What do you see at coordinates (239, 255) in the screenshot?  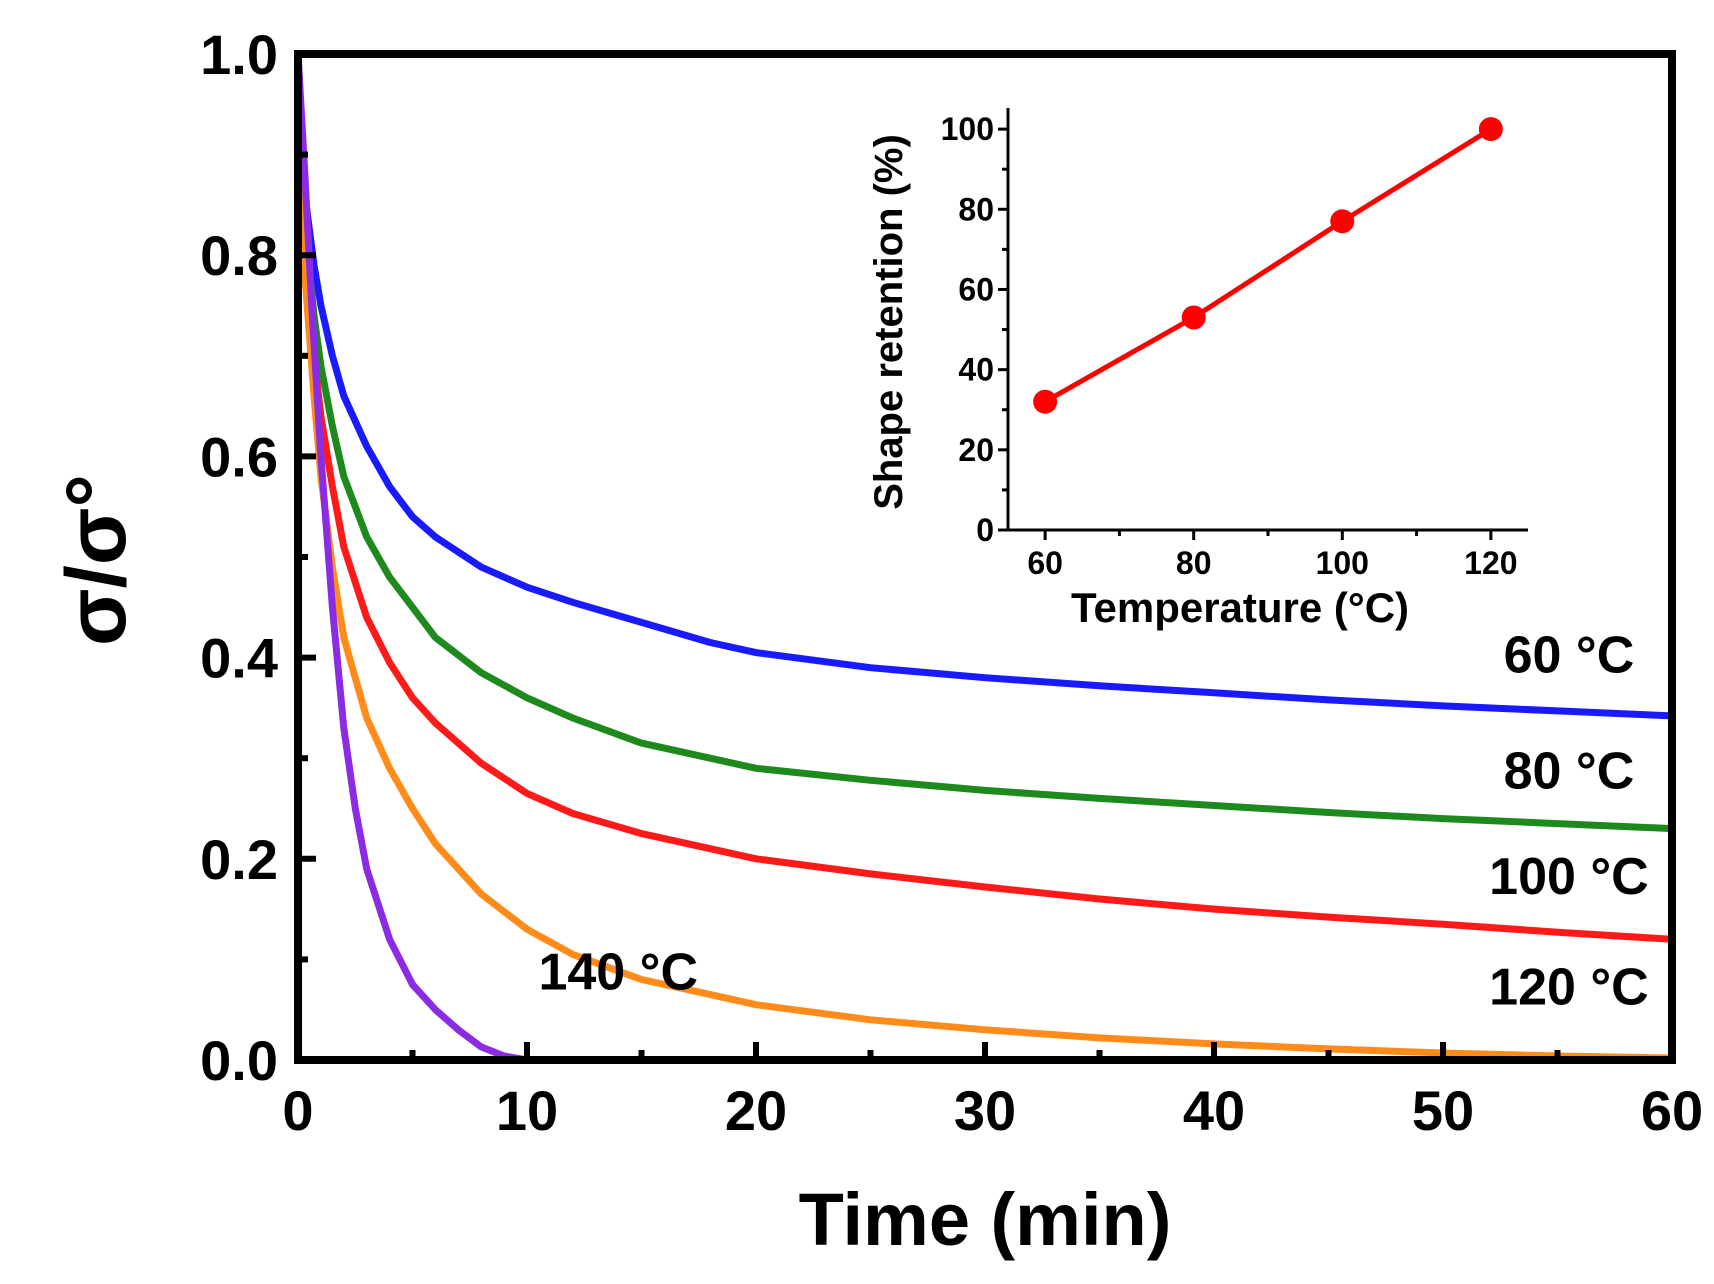 I see `main-y-tick-label: 0.8` at bounding box center [239, 255].